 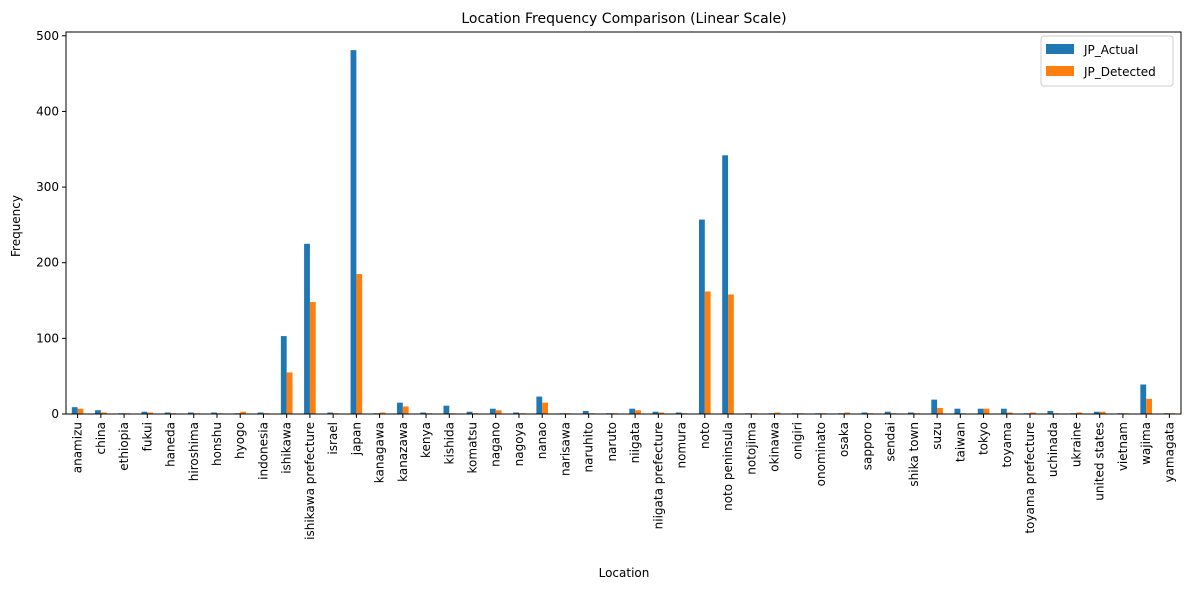 I want to click on bar-jp-detected-united-states, so click(x=1102, y=412).